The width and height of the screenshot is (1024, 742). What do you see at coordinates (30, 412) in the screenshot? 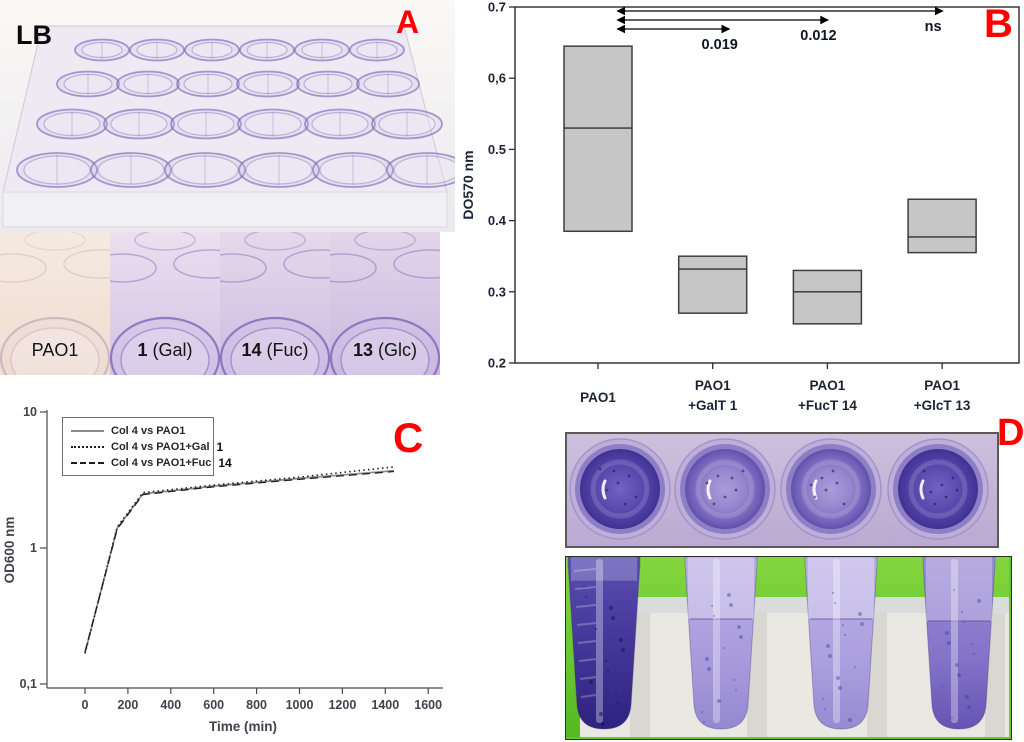
I see `y-tick-label: 10` at bounding box center [30, 412].